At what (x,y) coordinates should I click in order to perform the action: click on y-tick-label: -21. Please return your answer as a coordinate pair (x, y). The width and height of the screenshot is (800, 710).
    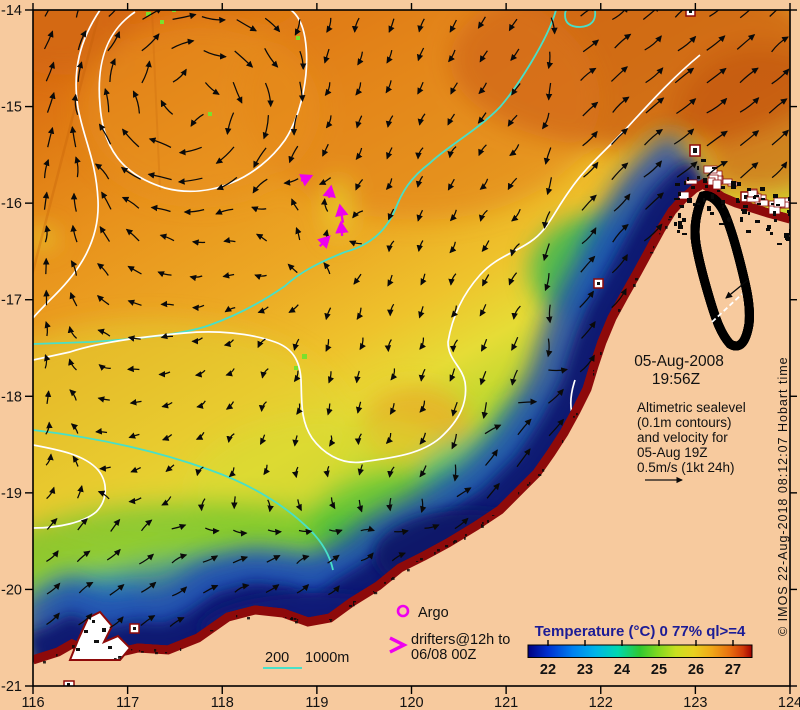
    Looking at the image, I should click on (11, 687).